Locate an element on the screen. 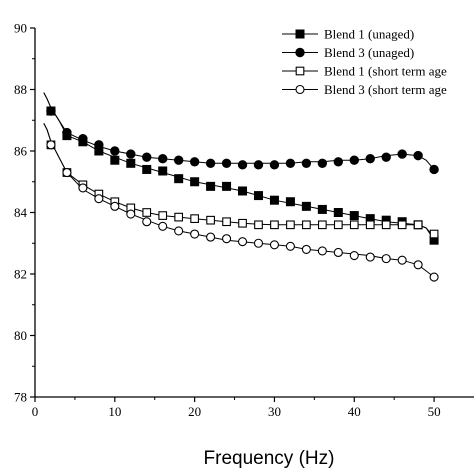 The width and height of the screenshot is (474, 474). legend-label: Blend 3 (unaged) is located at coordinates (369, 52).